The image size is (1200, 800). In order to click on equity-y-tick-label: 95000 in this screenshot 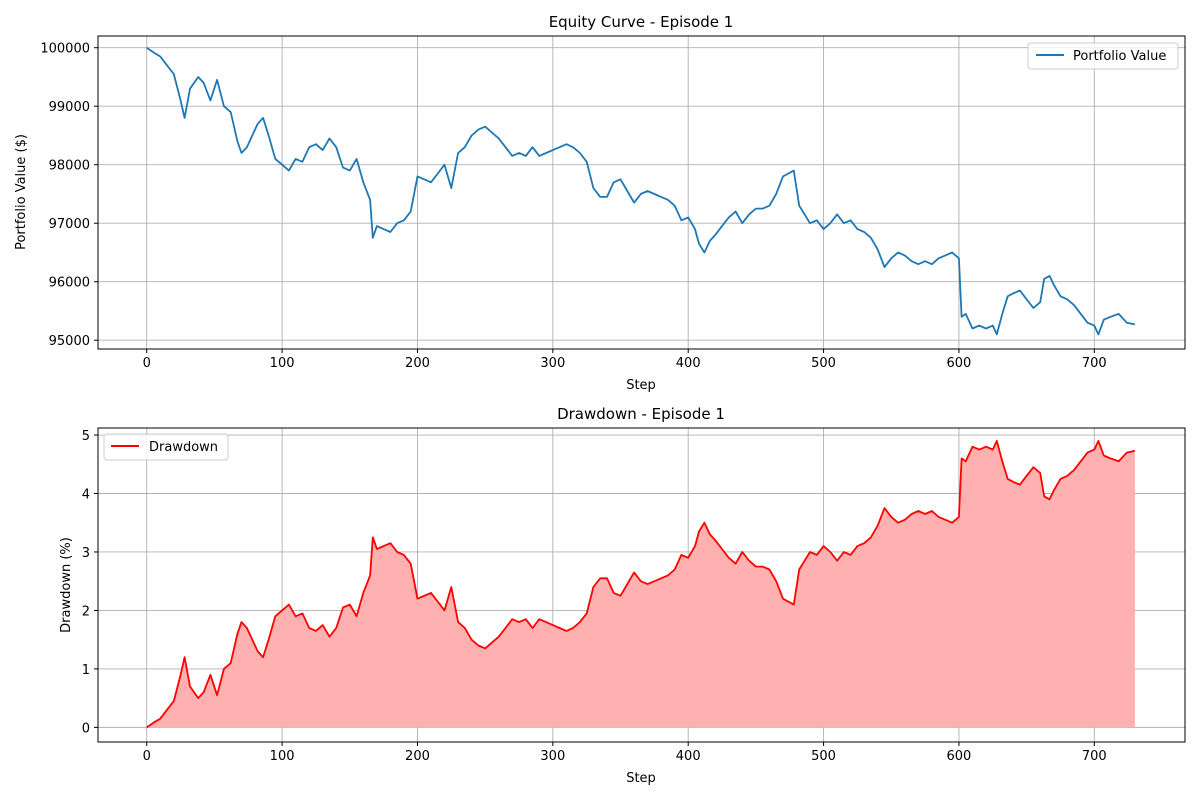, I will do `click(69, 341)`.